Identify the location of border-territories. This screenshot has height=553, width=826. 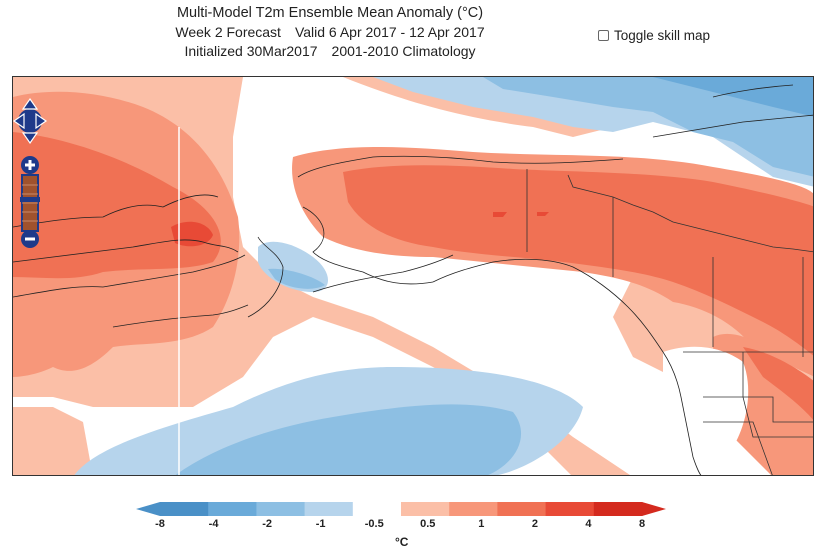
(690, 213).